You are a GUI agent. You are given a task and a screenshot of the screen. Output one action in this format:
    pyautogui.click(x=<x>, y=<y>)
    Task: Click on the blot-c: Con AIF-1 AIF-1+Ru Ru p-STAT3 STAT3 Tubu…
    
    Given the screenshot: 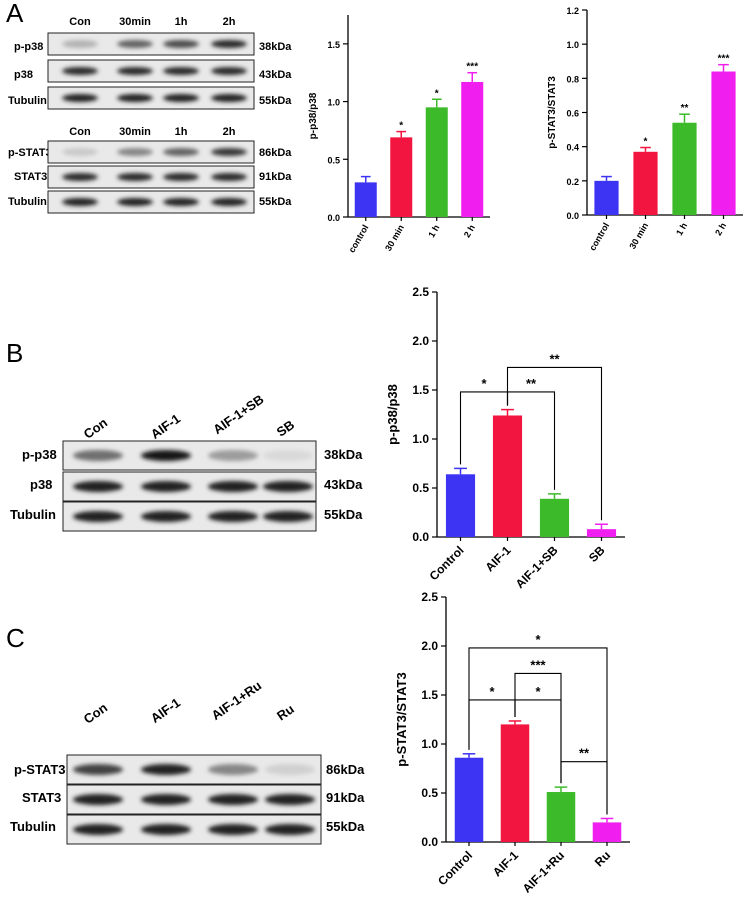 What is the action you would take?
    pyautogui.click(x=187, y=761)
    